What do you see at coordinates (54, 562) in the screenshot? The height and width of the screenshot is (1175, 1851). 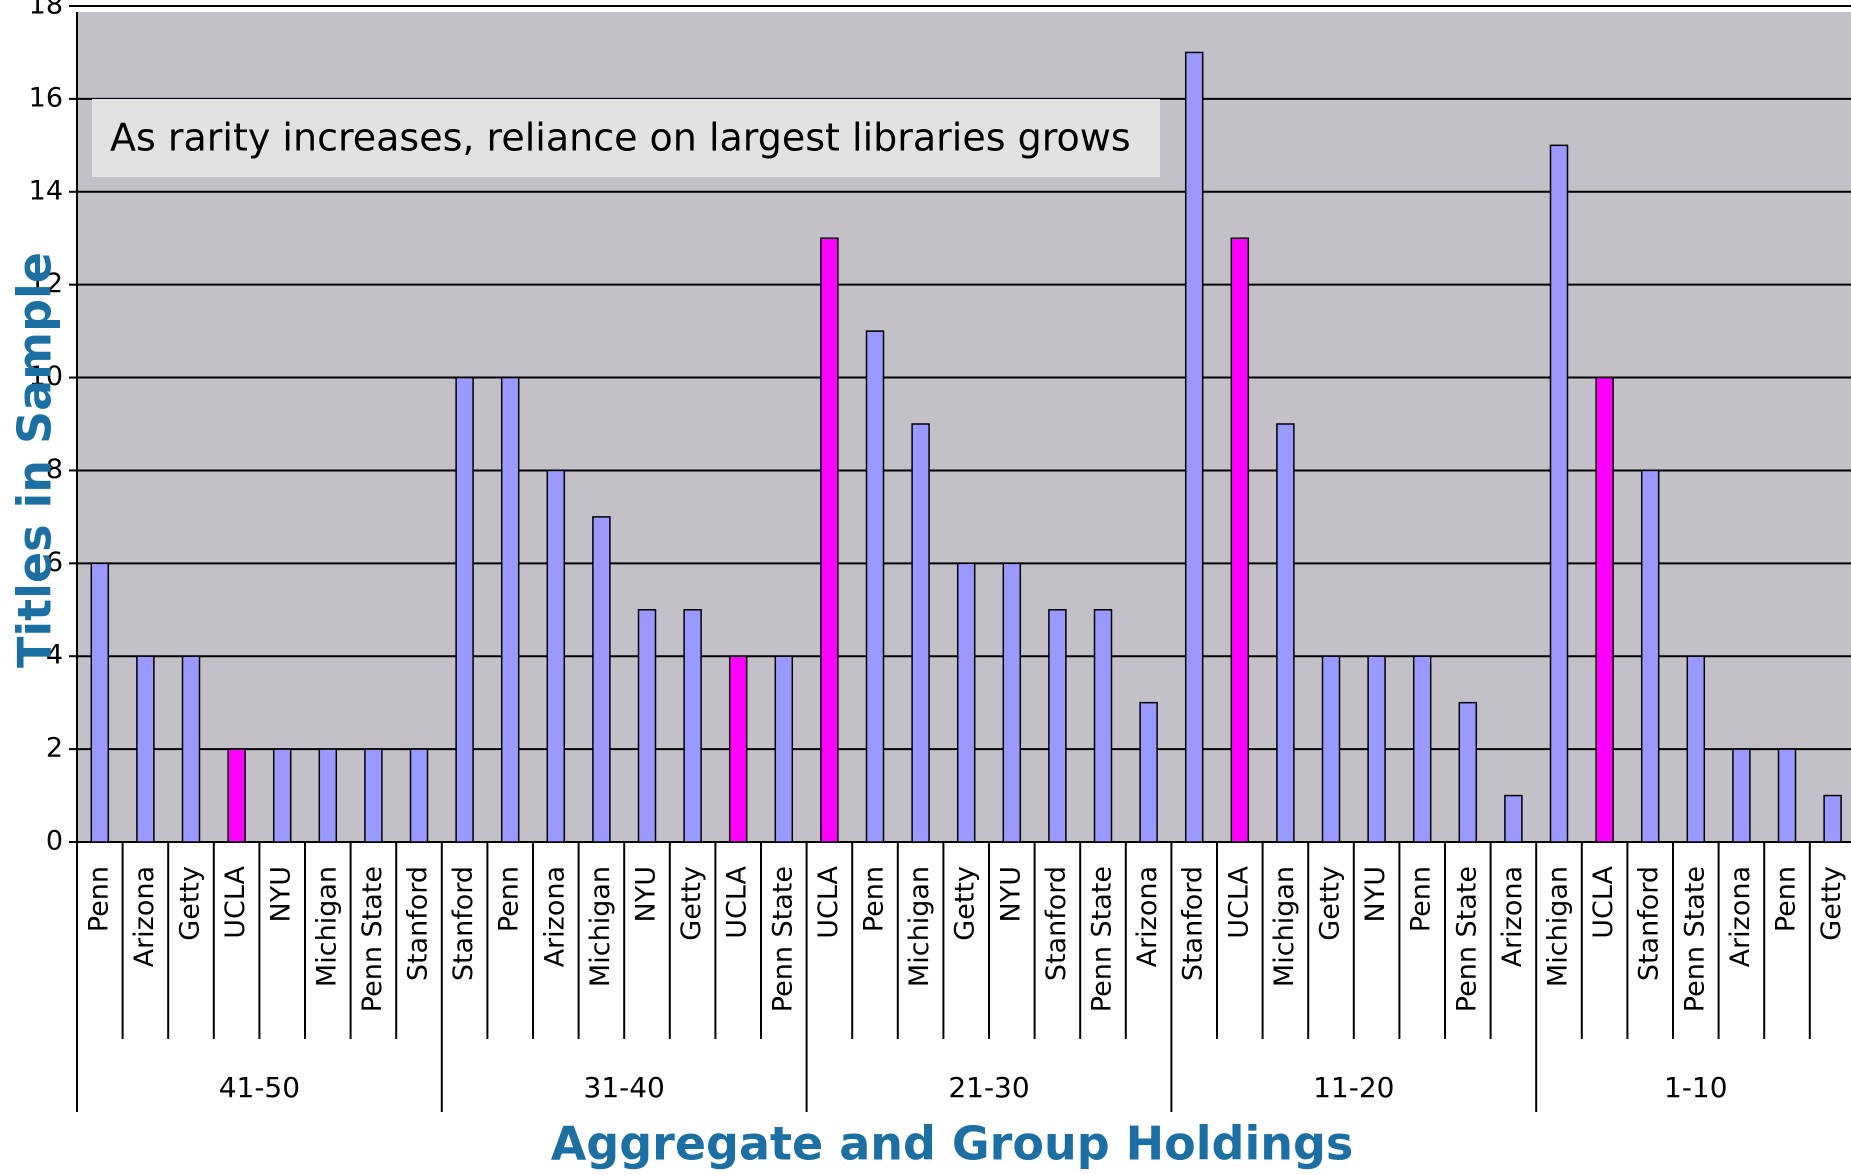 I see `y-tick-label: 6` at bounding box center [54, 562].